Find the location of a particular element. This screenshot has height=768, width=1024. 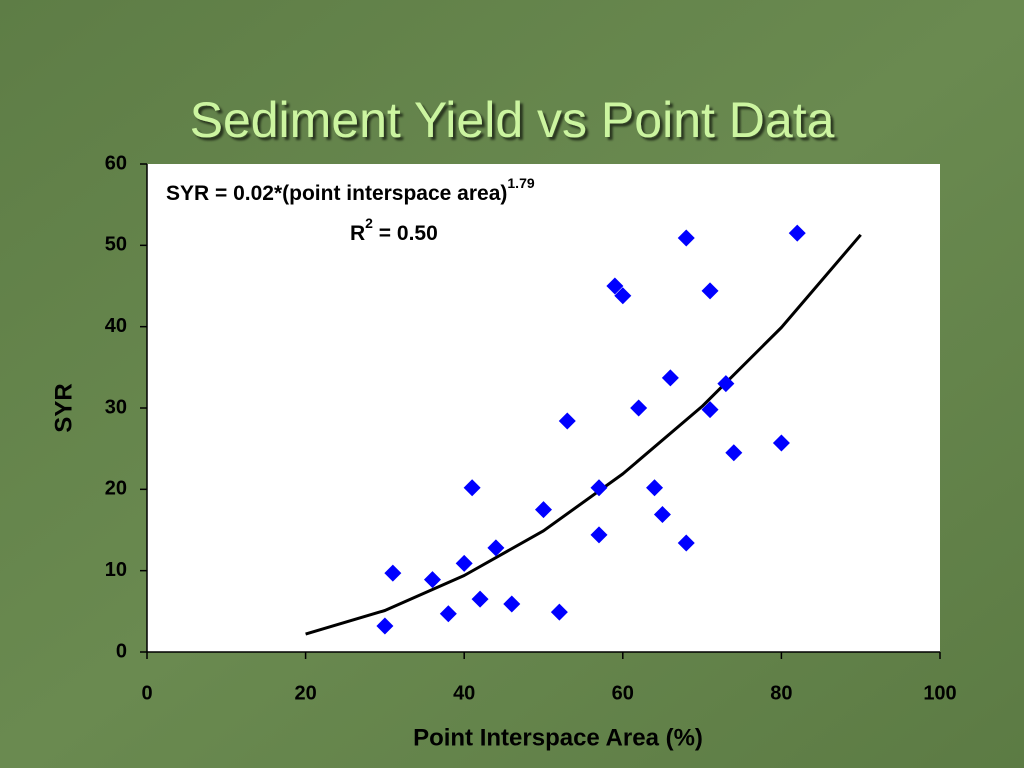

x-tick-label: 40 is located at coordinates (464, 693).